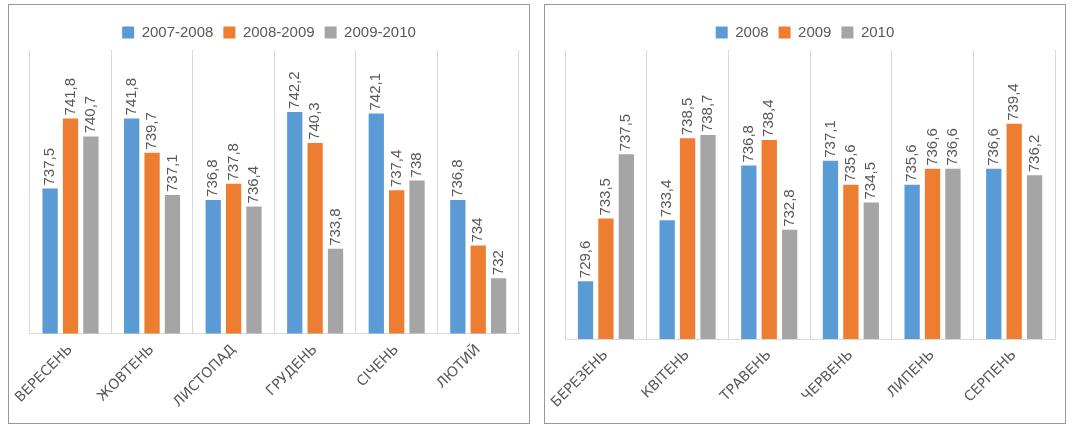 The image size is (1084, 432). Describe the element at coordinates (334, 227) in the screenshot. I see `data-label: 733,8` at that location.